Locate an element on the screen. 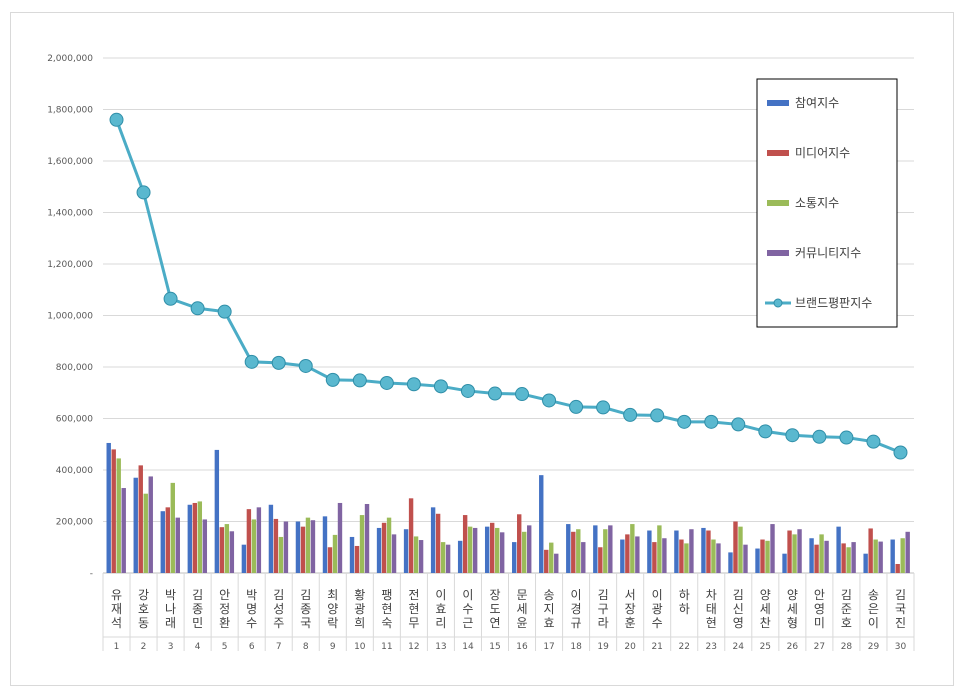 This screenshot has height=697, width=966. x-category-name-char: 안 is located at coordinates (224, 595).